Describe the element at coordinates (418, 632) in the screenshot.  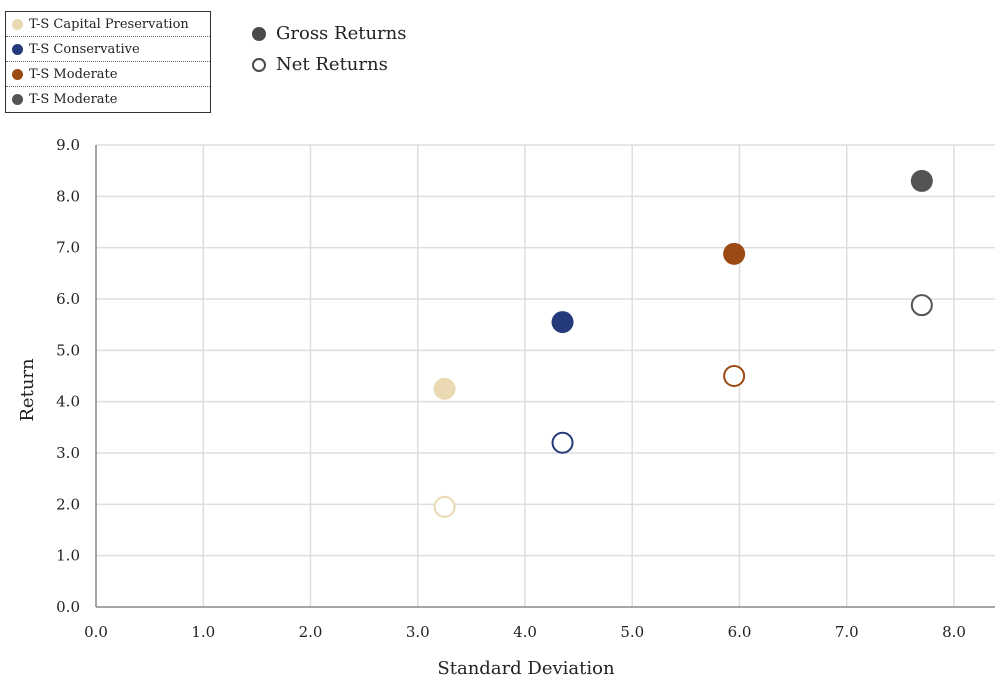
I see `x-tick-label: 3.0` at that location.